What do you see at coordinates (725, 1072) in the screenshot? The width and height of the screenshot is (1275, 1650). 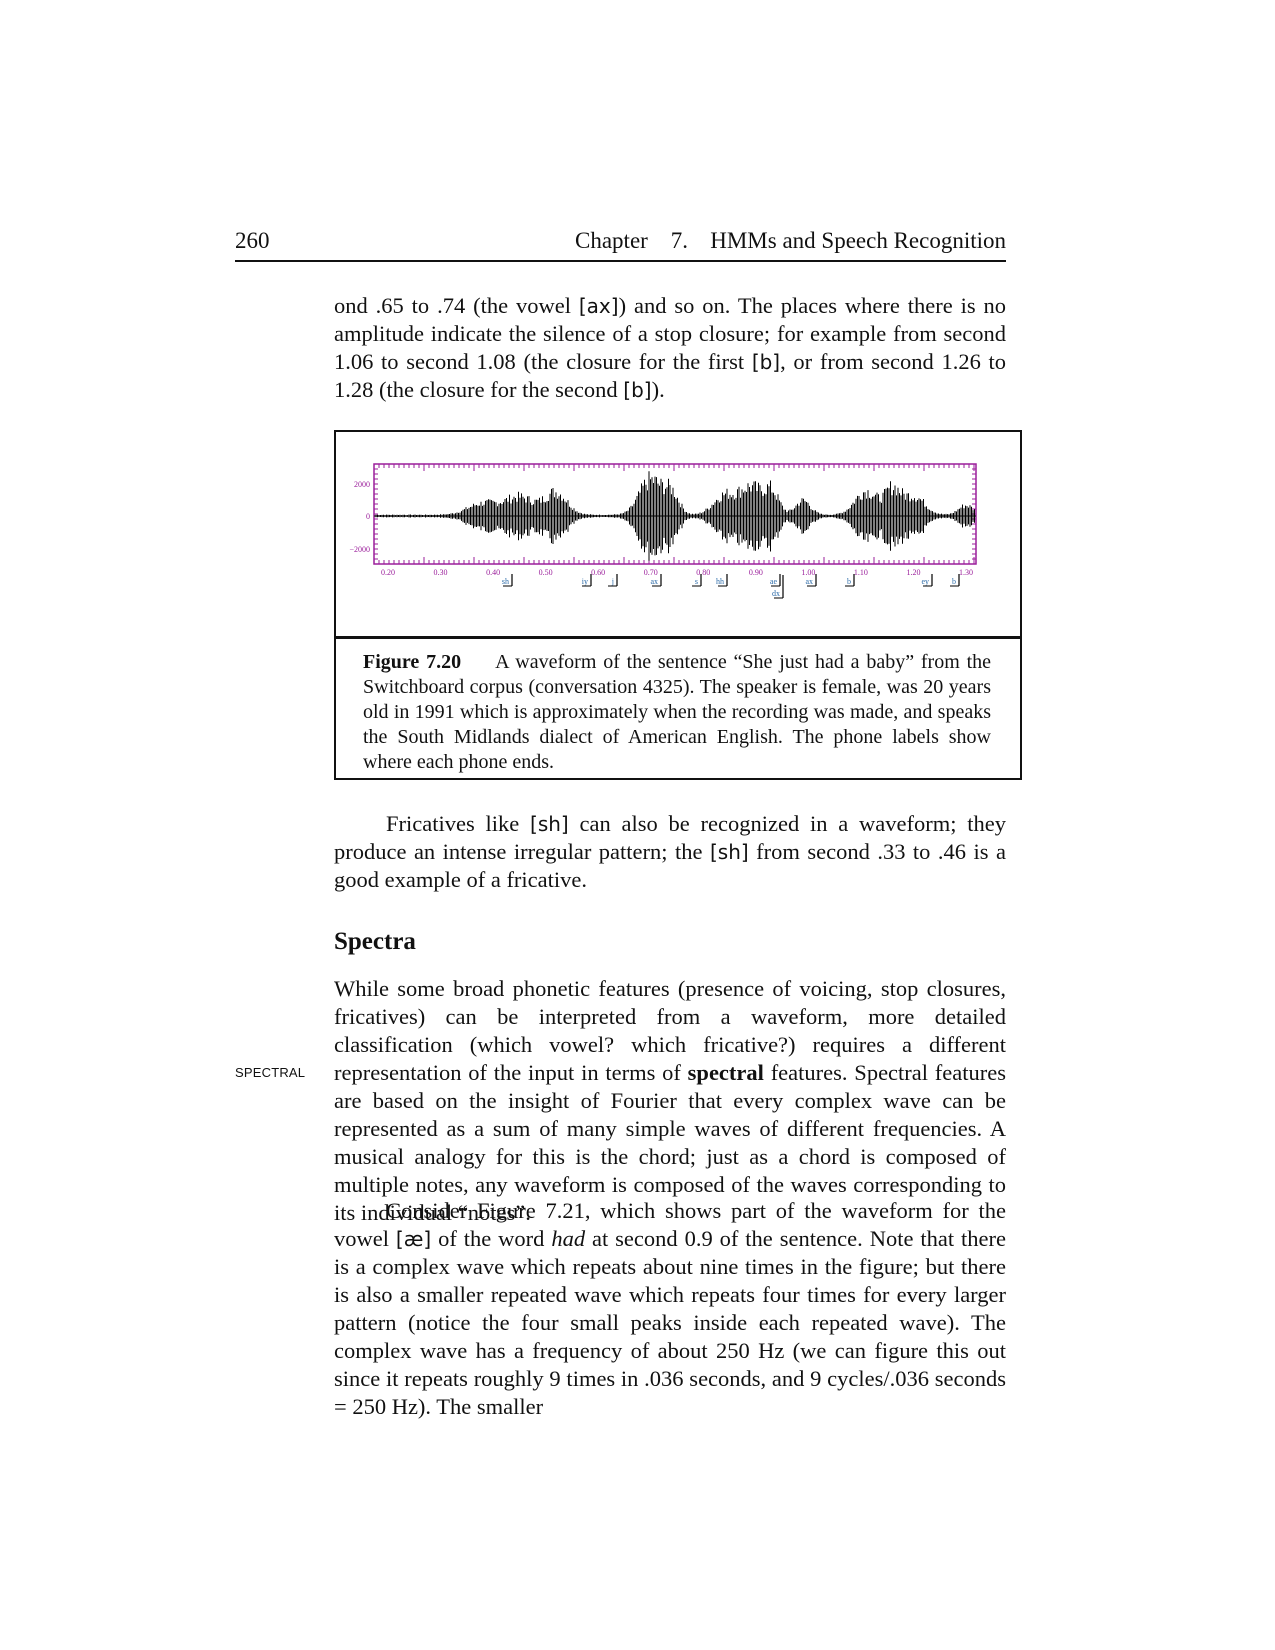 I see `bold-term: spectral` at bounding box center [725, 1072].